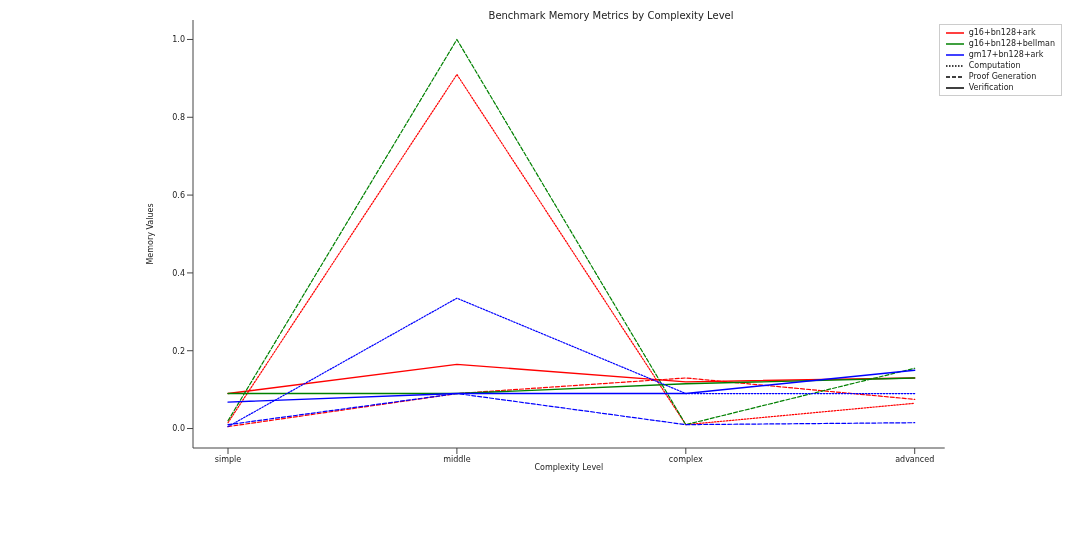 The height and width of the screenshot is (560, 1082). What do you see at coordinates (611, 15) in the screenshot?
I see `chart-title: Benchmark Memory Metrics by Complexity Level` at bounding box center [611, 15].